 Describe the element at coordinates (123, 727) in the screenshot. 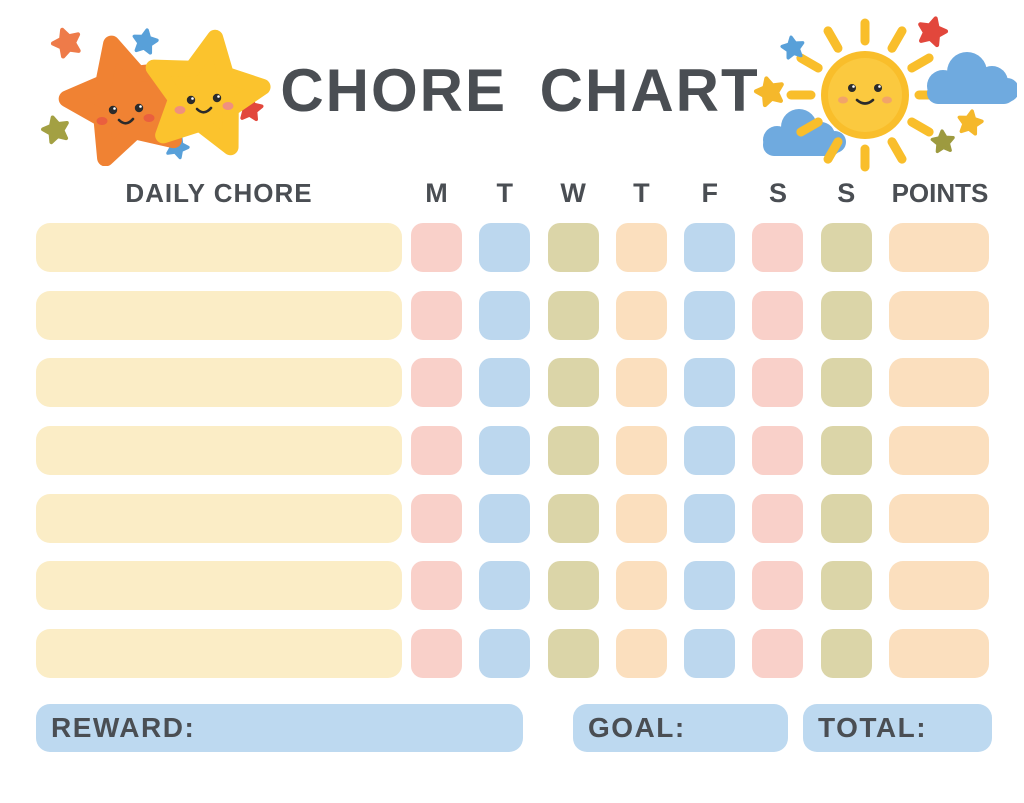

I see `reward-label: REWARD:` at that location.